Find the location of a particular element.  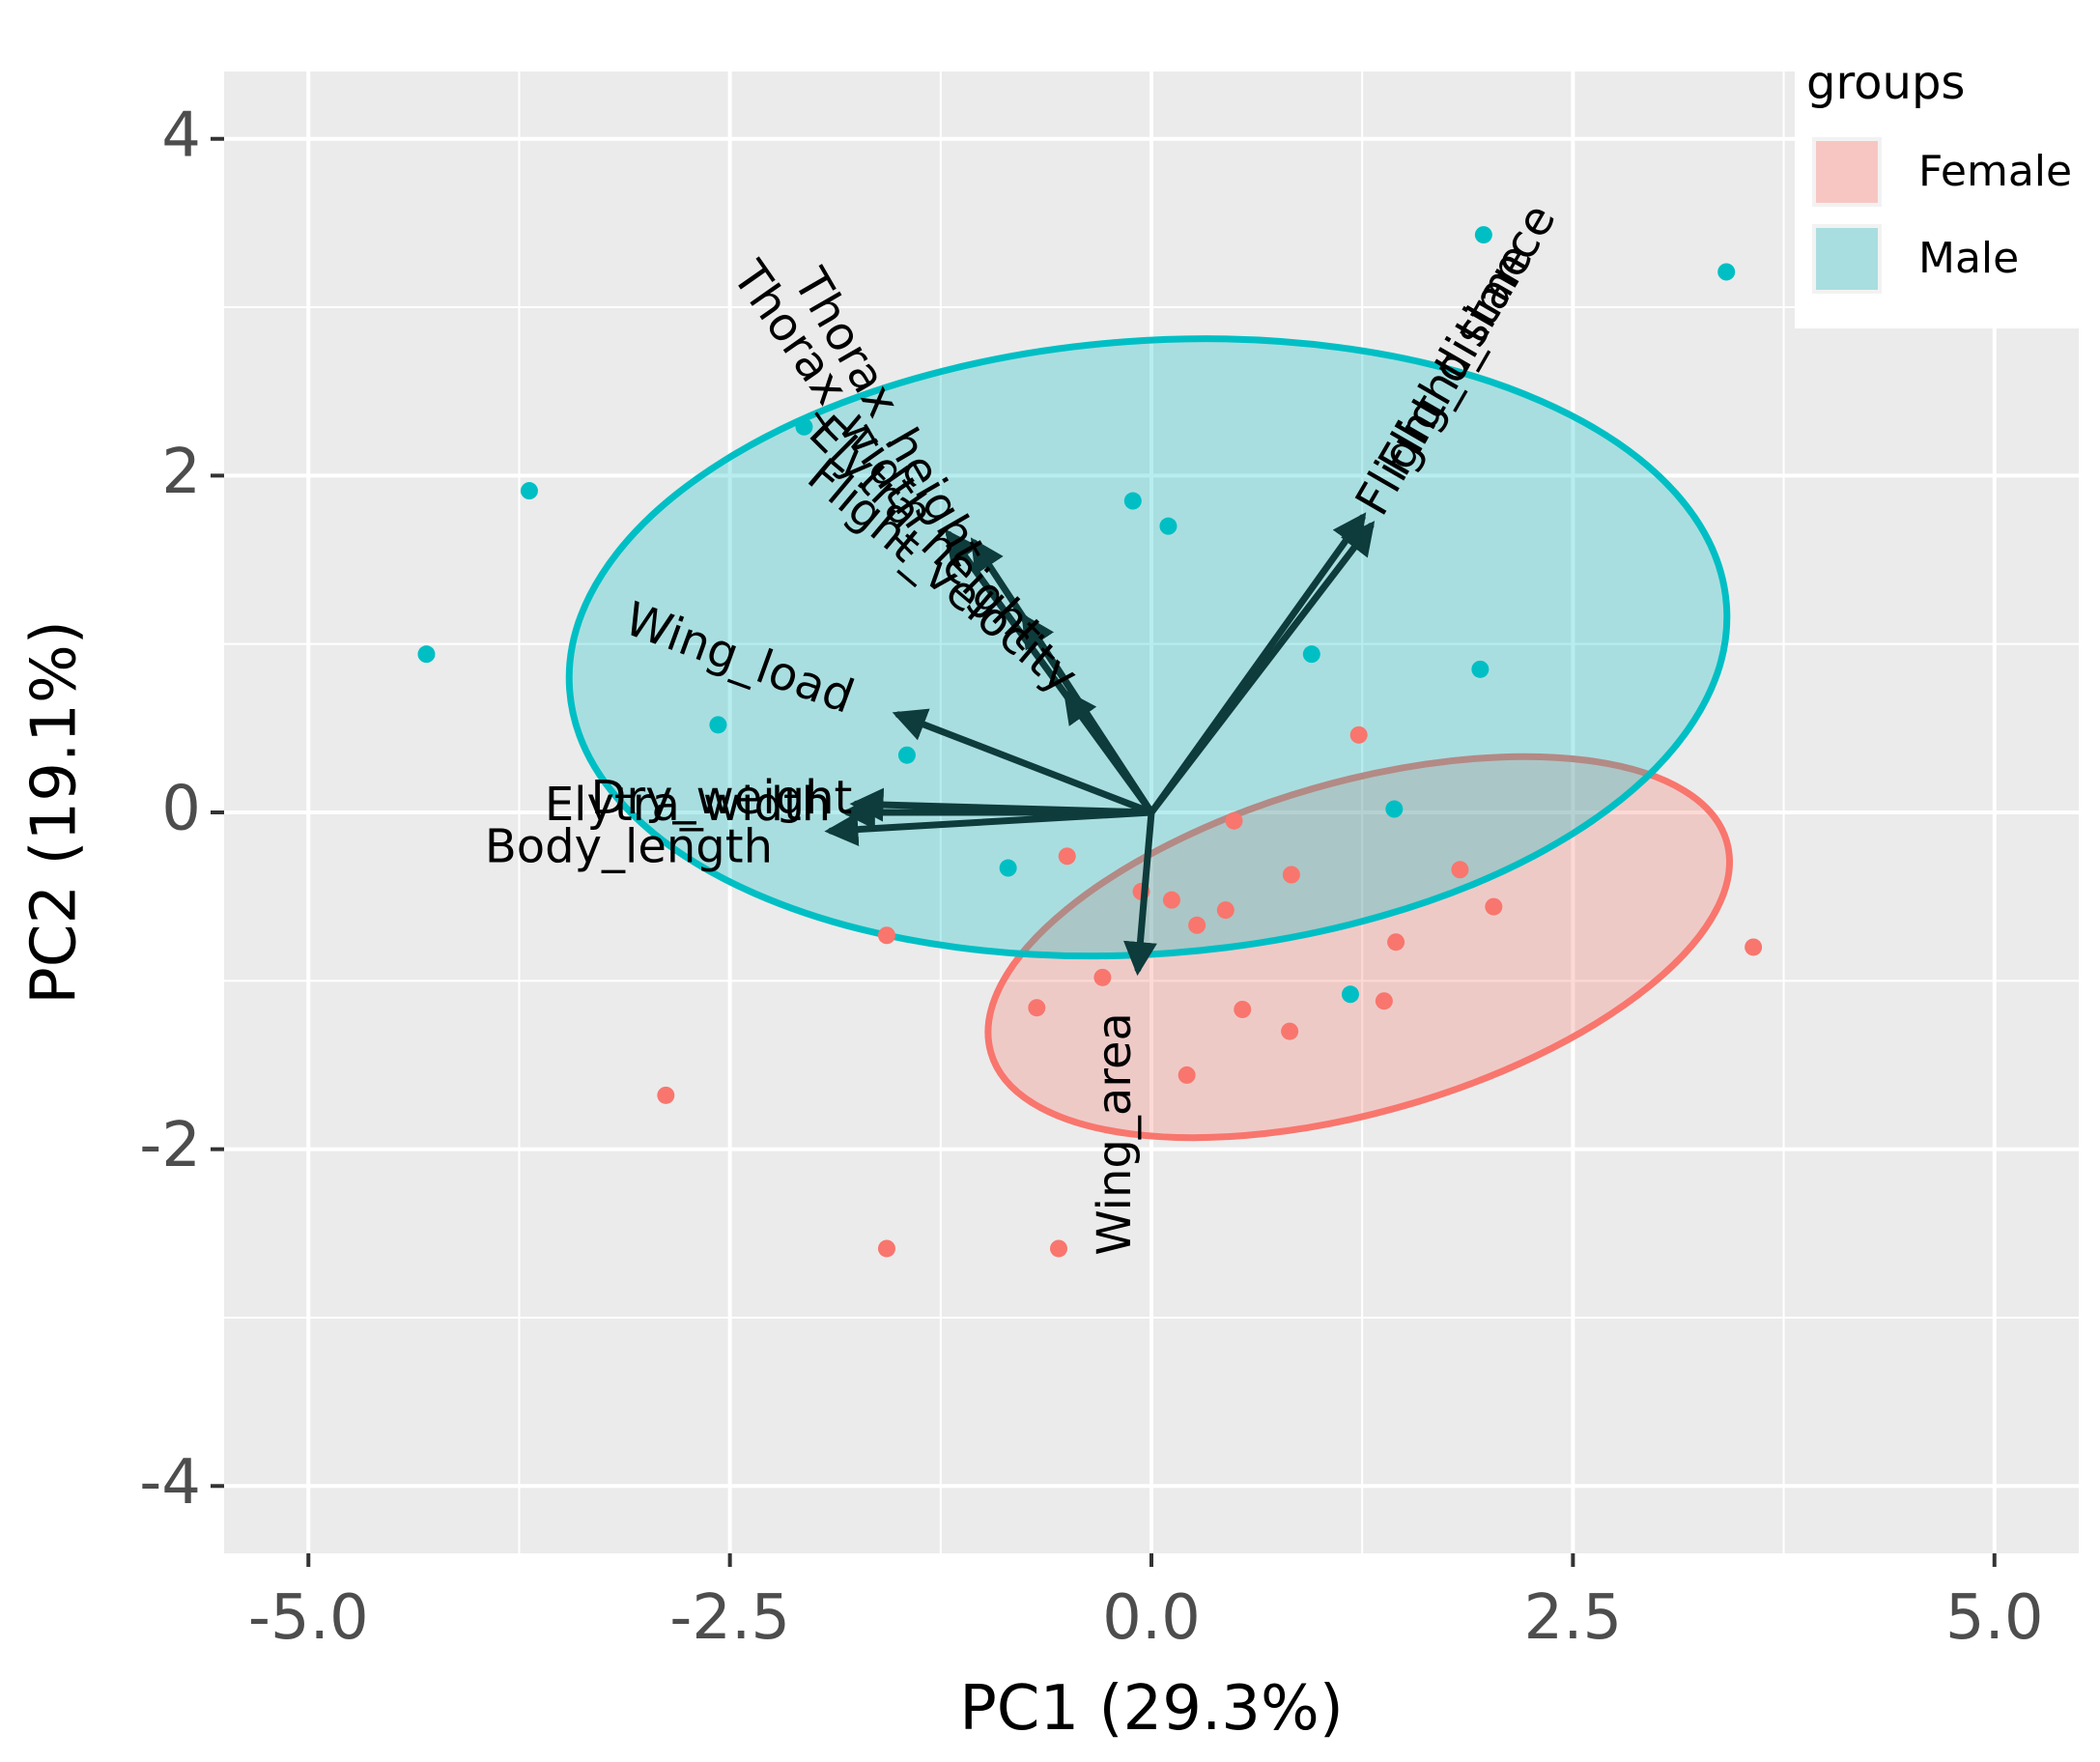

x-tick-label: 2.5 is located at coordinates (1572, 1618).